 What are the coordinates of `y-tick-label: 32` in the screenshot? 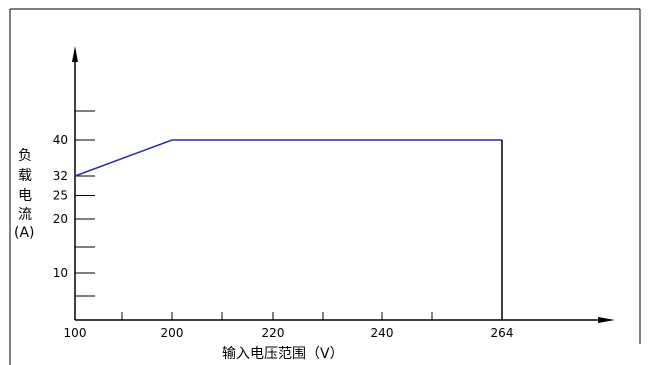 It's located at (60, 176).